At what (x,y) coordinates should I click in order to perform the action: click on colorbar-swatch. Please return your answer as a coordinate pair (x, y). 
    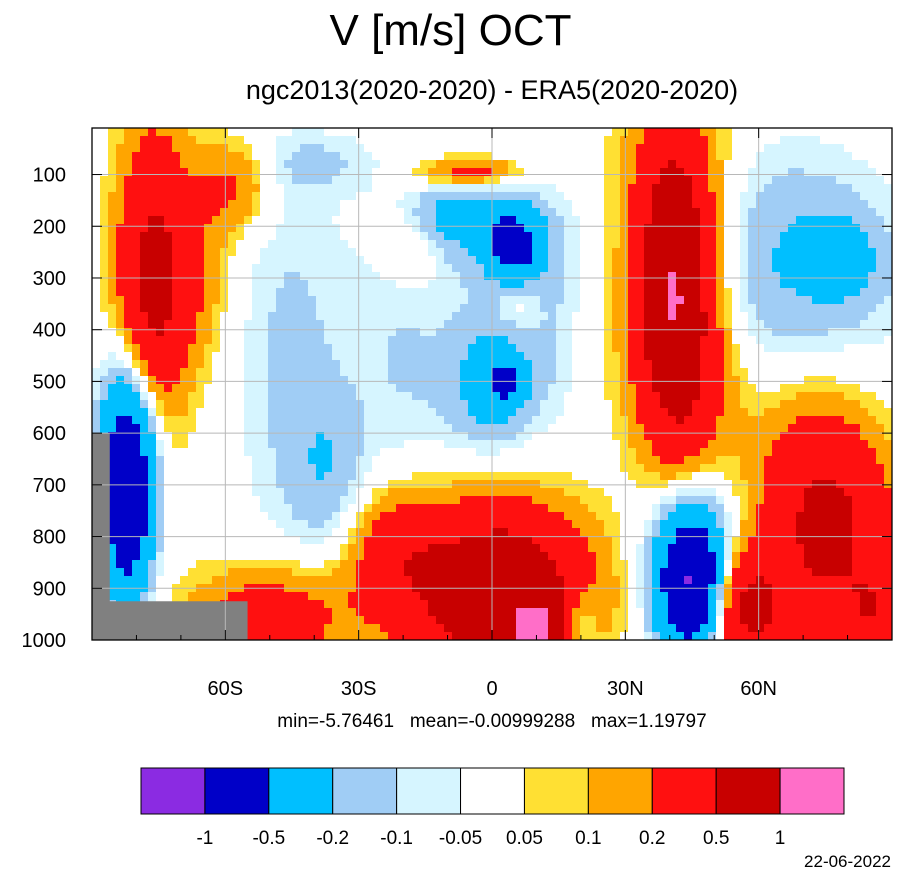
    Looking at the image, I should click on (492, 791).